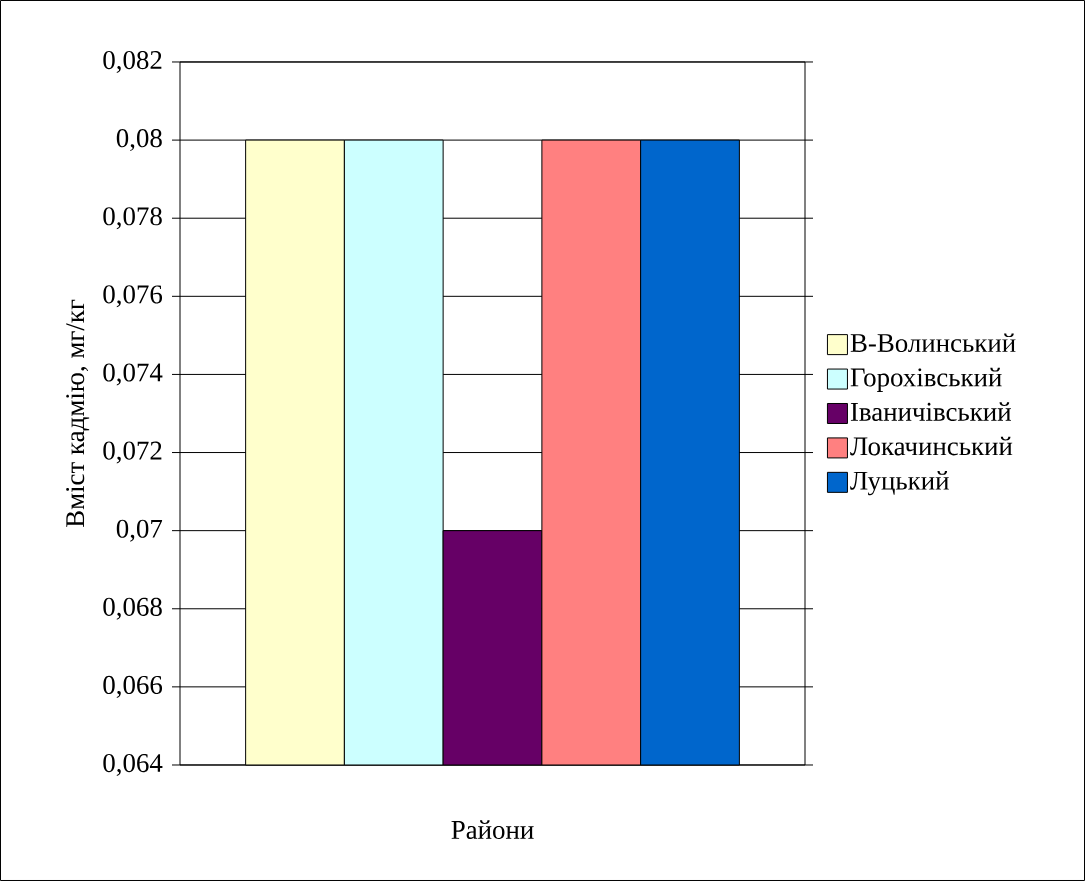  Describe the element at coordinates (139, 530) in the screenshot. I see `y-tick-label: 0,07` at that location.